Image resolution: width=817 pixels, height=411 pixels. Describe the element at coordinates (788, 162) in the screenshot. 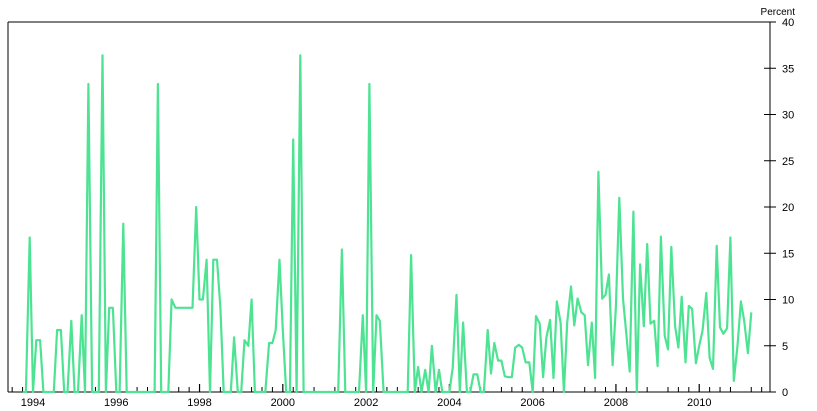

I see `y-tick-label: 25` at that location.